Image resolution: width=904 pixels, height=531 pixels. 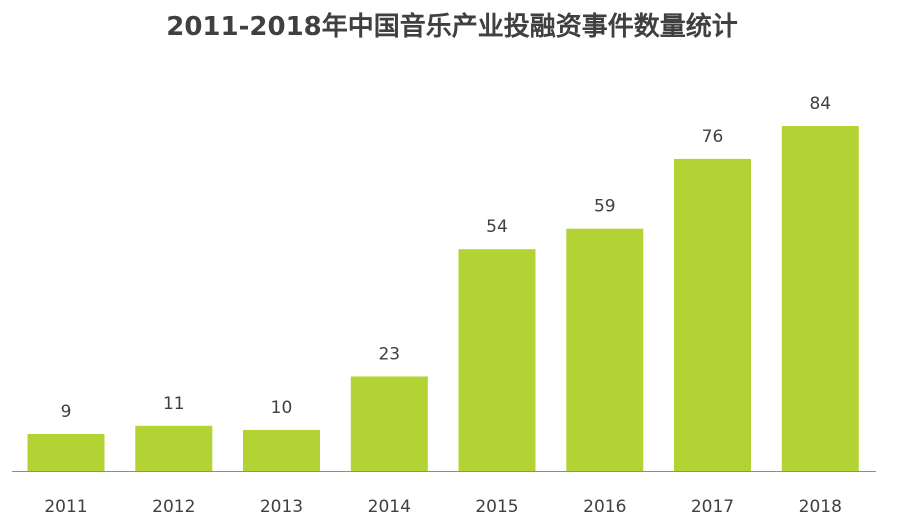 What do you see at coordinates (173, 507) in the screenshot?
I see `x-tick-label-2012: 2012` at bounding box center [173, 507].